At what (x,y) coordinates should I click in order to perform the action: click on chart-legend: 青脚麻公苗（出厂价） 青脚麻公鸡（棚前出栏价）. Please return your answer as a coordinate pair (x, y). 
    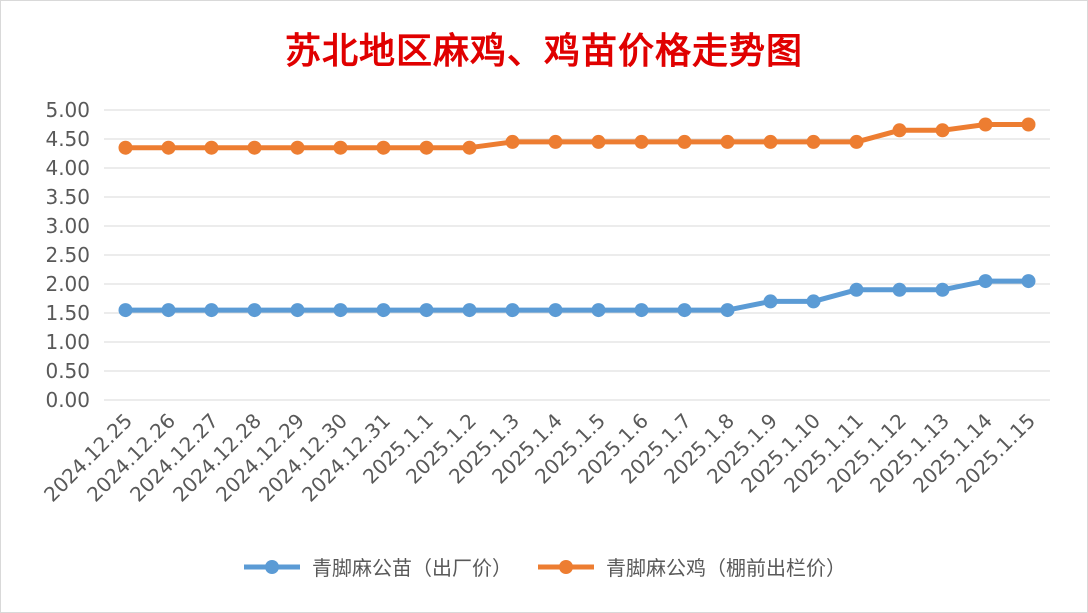
    Looking at the image, I should click on (544, 566).